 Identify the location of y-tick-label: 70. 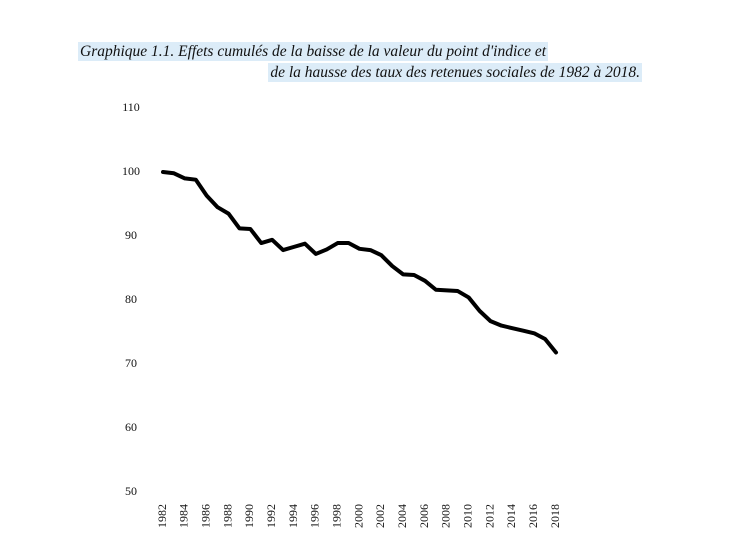
(131, 363).